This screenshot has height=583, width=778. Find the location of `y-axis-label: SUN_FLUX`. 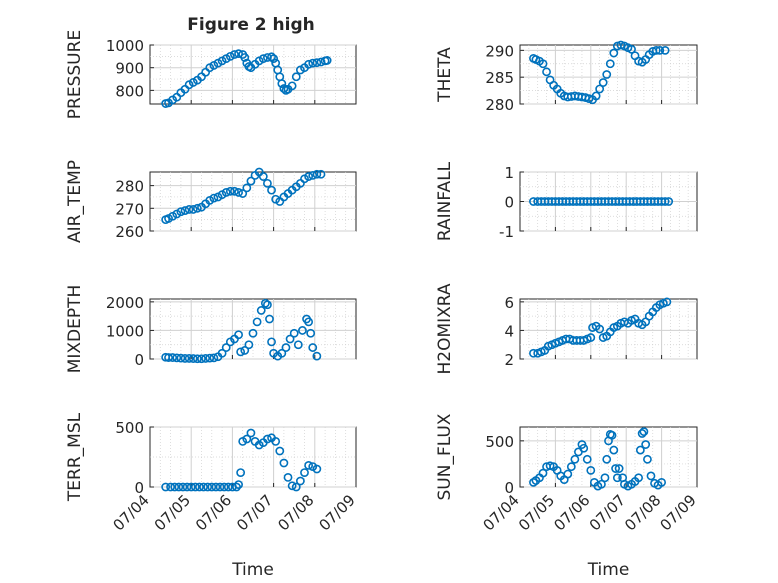

y-axis-label: SUN_FLUX is located at coordinates (445, 456).